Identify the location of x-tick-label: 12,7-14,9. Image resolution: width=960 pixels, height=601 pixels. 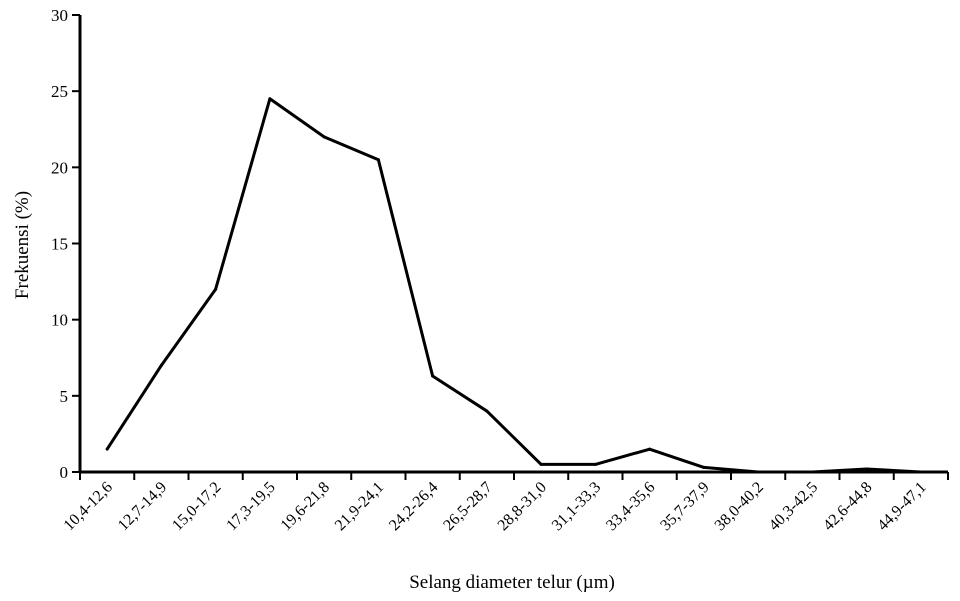
(142, 506).